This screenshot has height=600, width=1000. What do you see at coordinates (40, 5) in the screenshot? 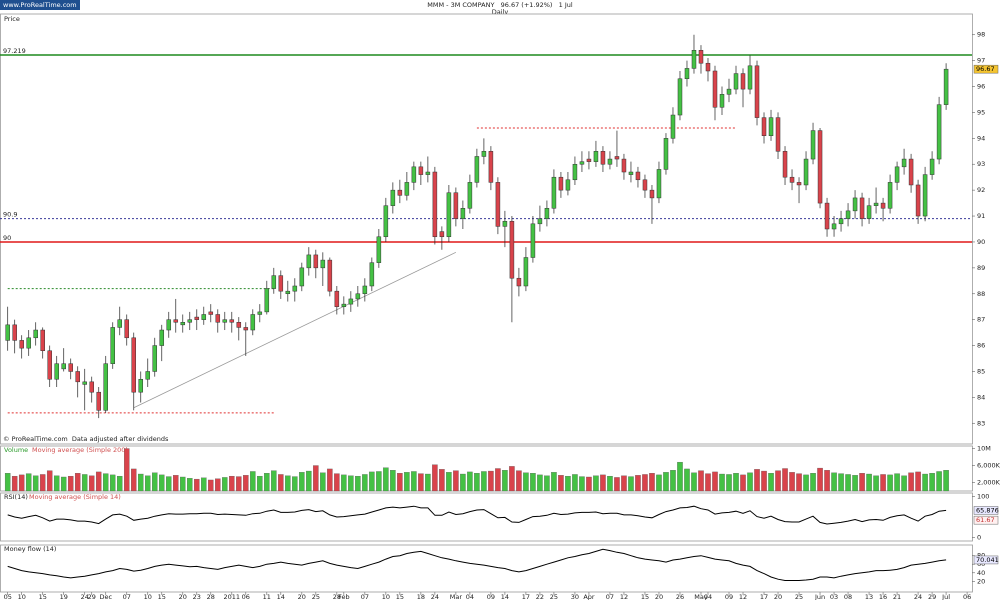
I see `logo: www.ProRealTime.com` at bounding box center [40, 5].